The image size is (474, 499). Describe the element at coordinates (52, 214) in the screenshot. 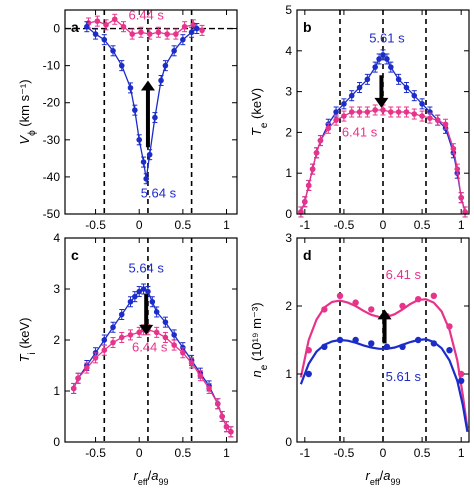

I see `y-tick-label: -50` at that location.